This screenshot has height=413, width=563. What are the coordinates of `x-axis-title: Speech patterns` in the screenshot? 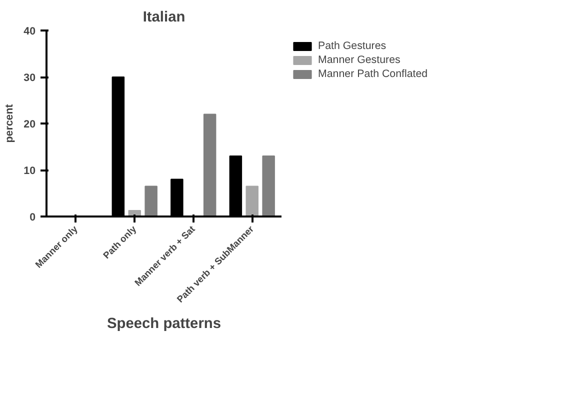 It's located at (164, 324).